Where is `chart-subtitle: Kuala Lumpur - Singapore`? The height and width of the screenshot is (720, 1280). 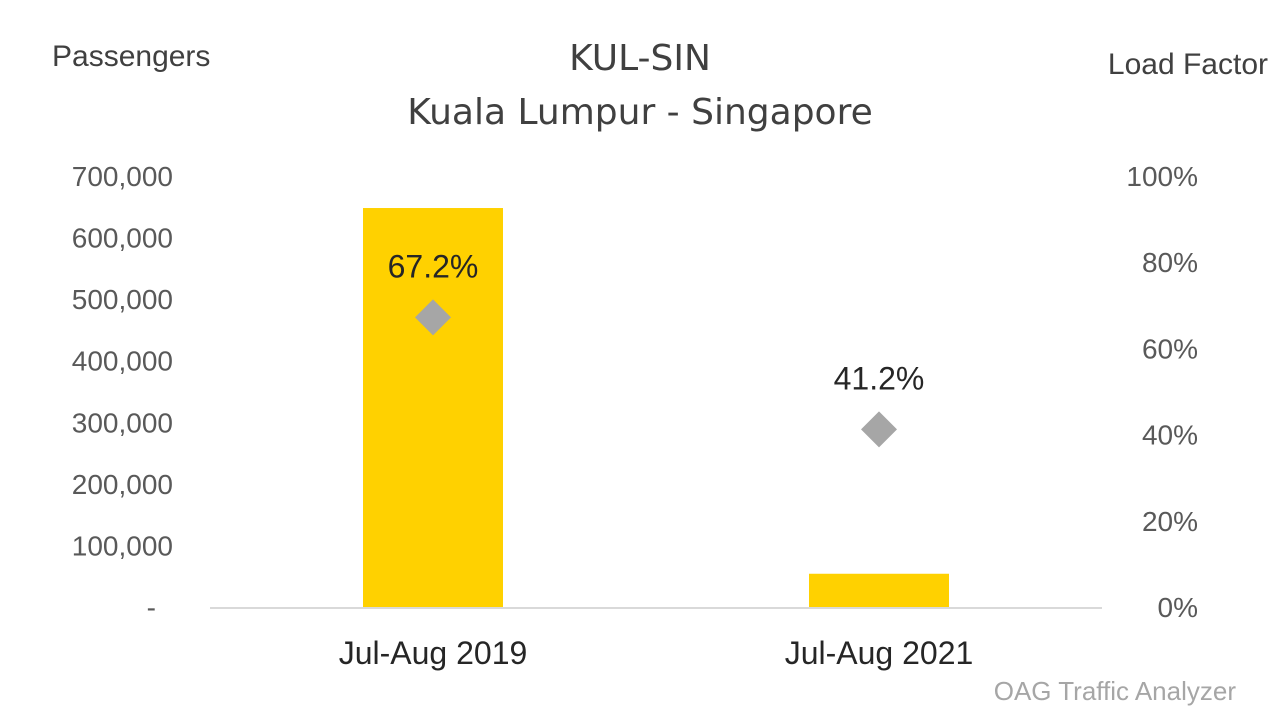
chart-subtitle: Kuala Lumpur - Singapore is located at coordinates (639, 112).